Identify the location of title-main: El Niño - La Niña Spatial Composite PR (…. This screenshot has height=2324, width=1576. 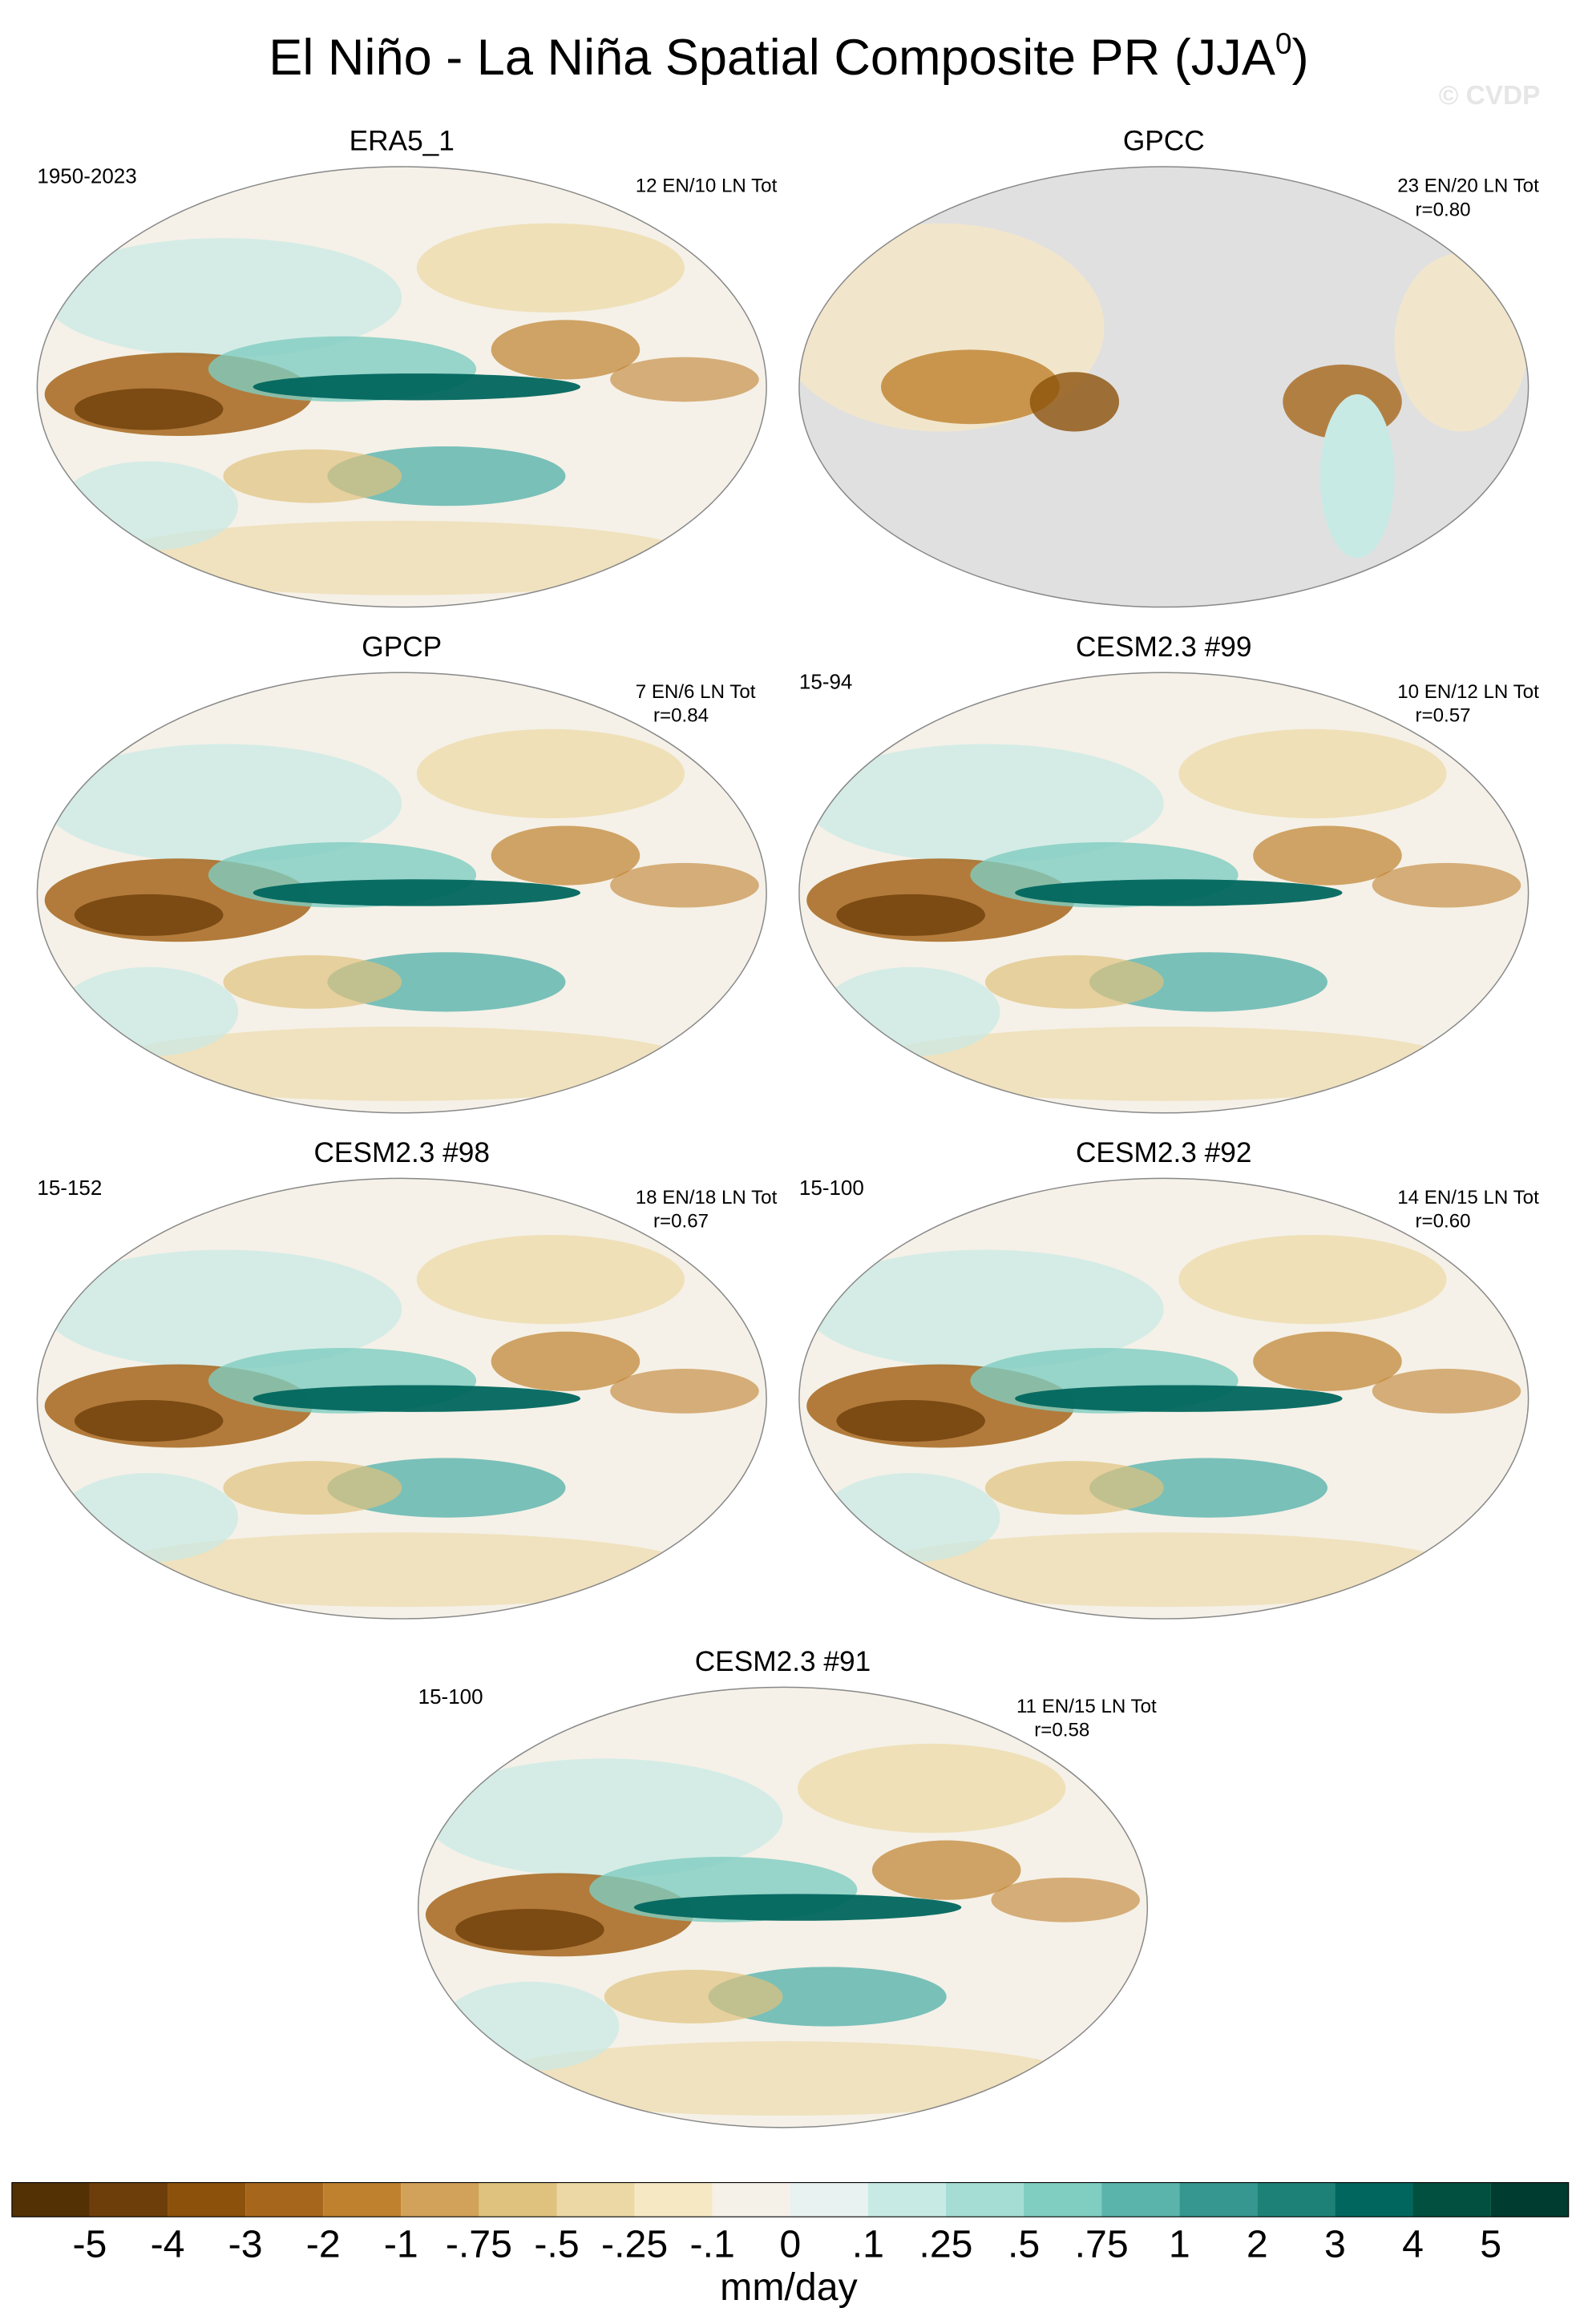
(772, 58).